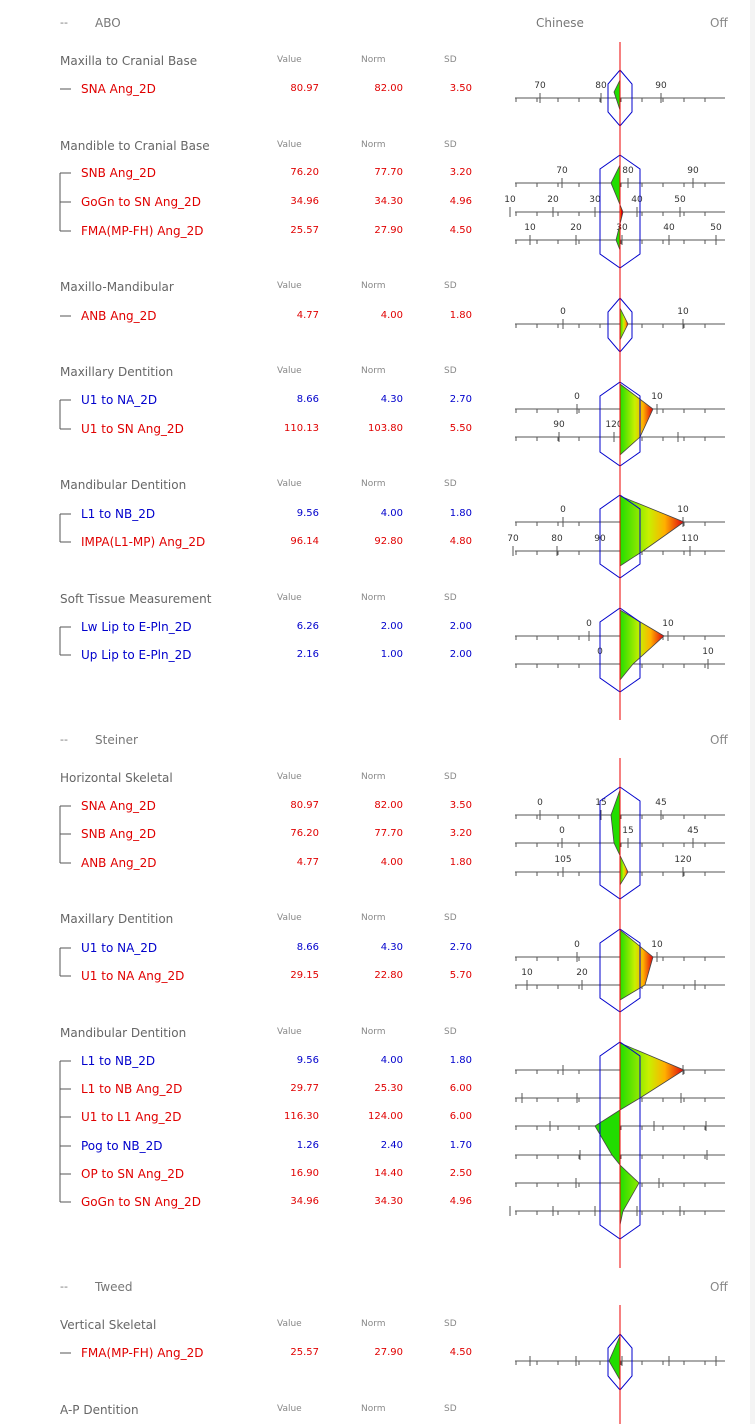 The width and height of the screenshot is (755, 1424). I want to click on measurement-value: 8.66, so click(307, 399).